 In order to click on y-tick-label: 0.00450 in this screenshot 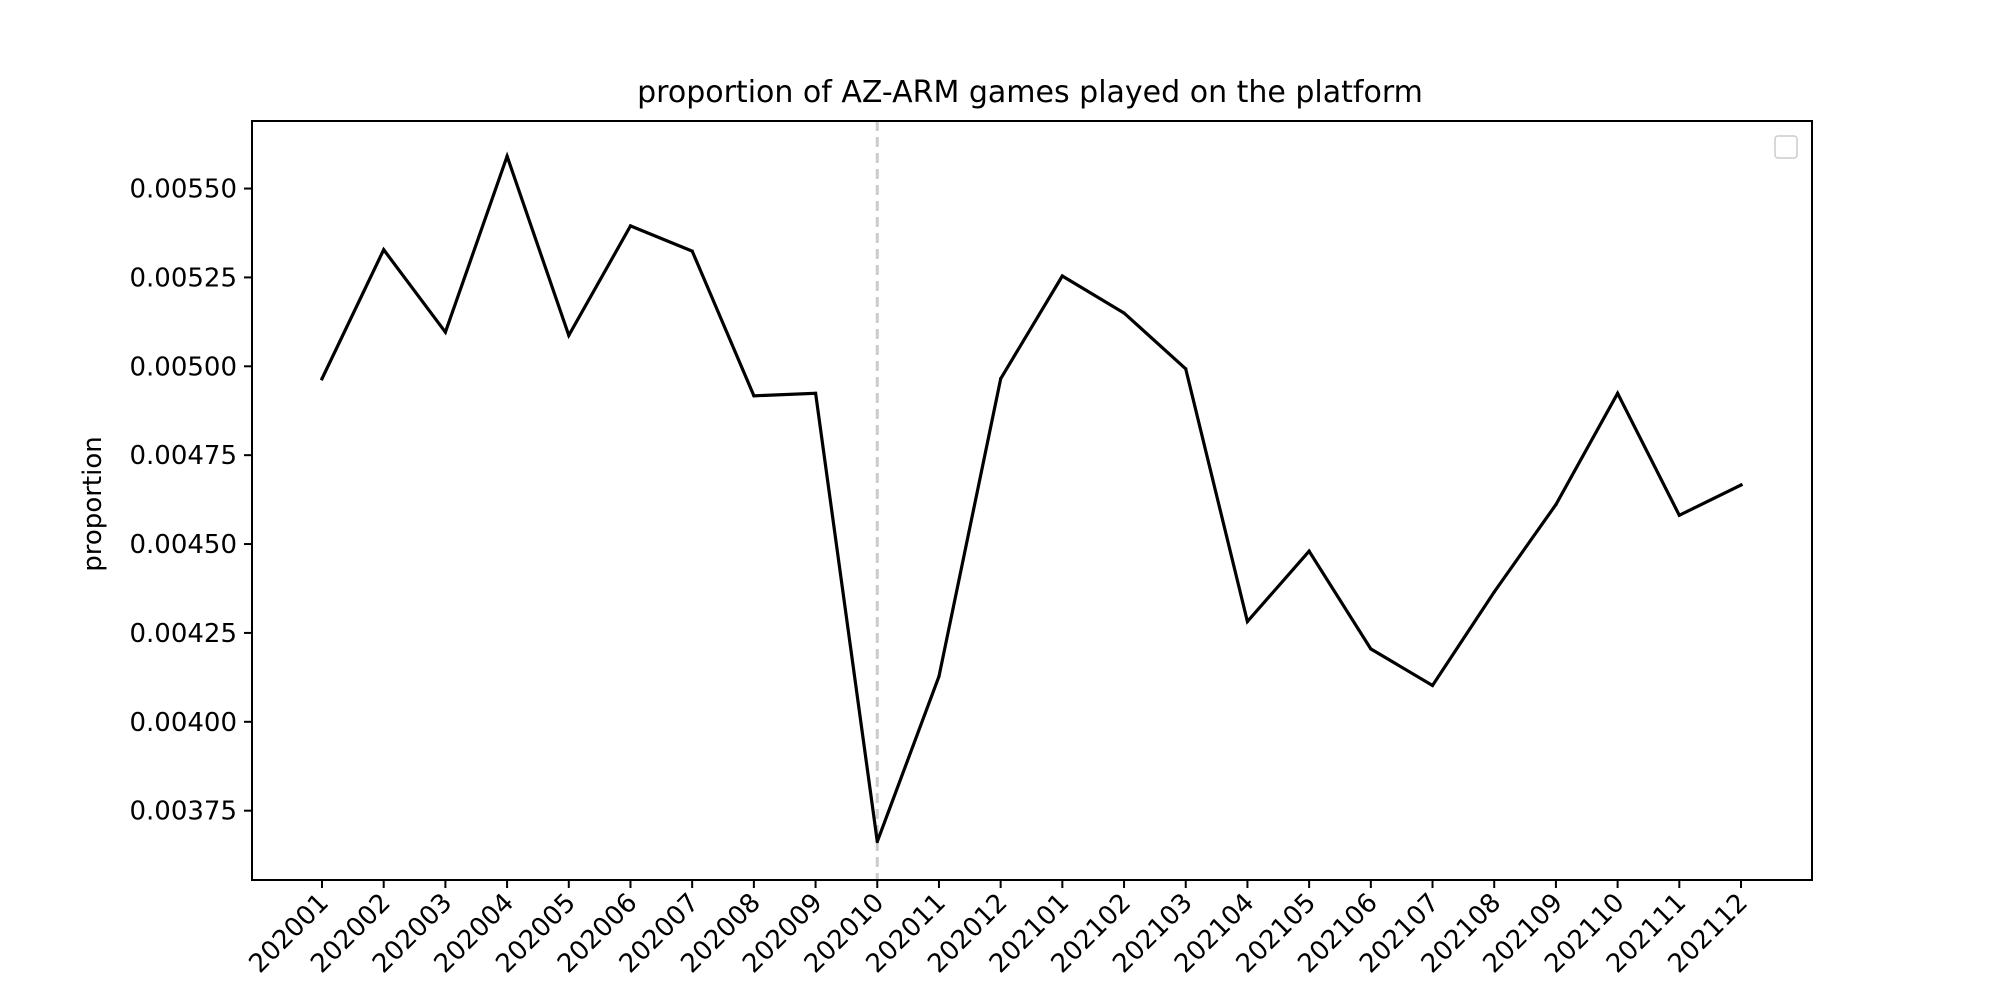, I will do `click(183, 545)`.